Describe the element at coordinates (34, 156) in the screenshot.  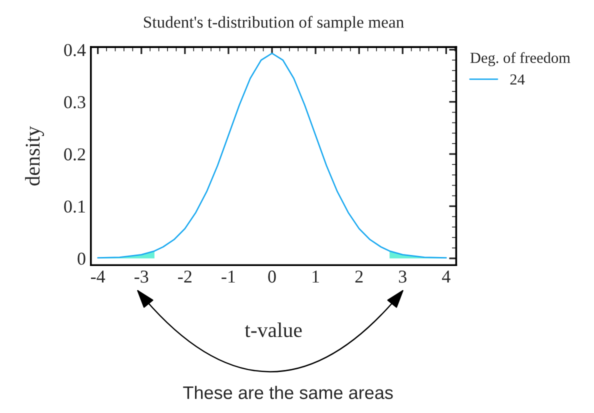
I see `y-axis-title: density` at that location.